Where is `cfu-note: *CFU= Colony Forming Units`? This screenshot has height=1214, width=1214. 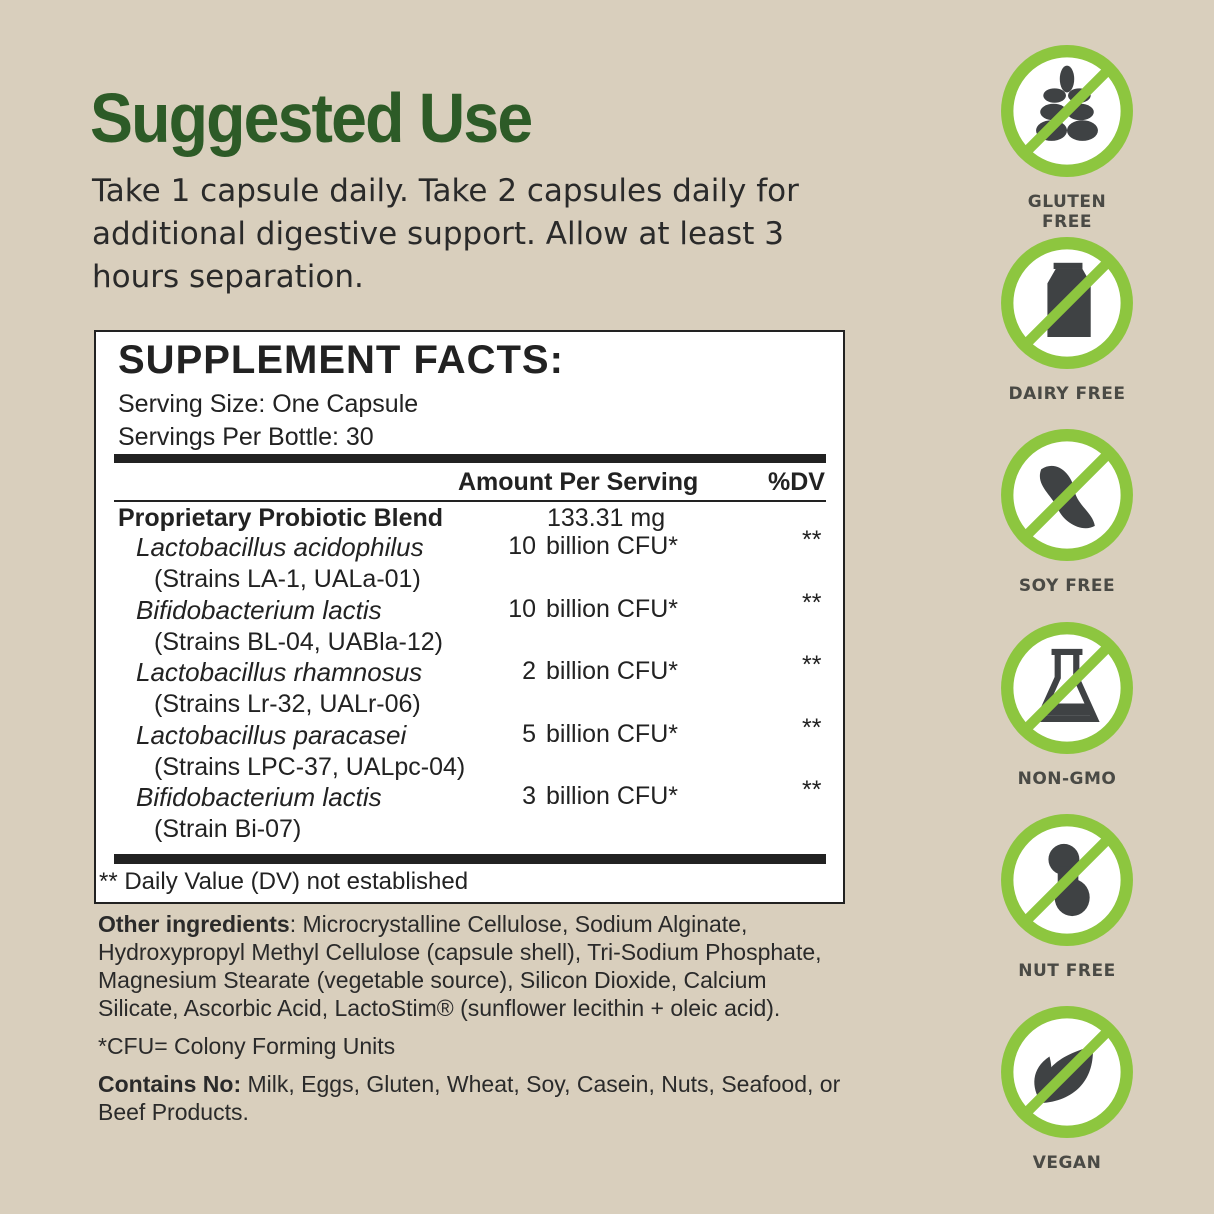
cfu-note: *CFU= Colony Forming Units is located at coordinates (247, 1046).